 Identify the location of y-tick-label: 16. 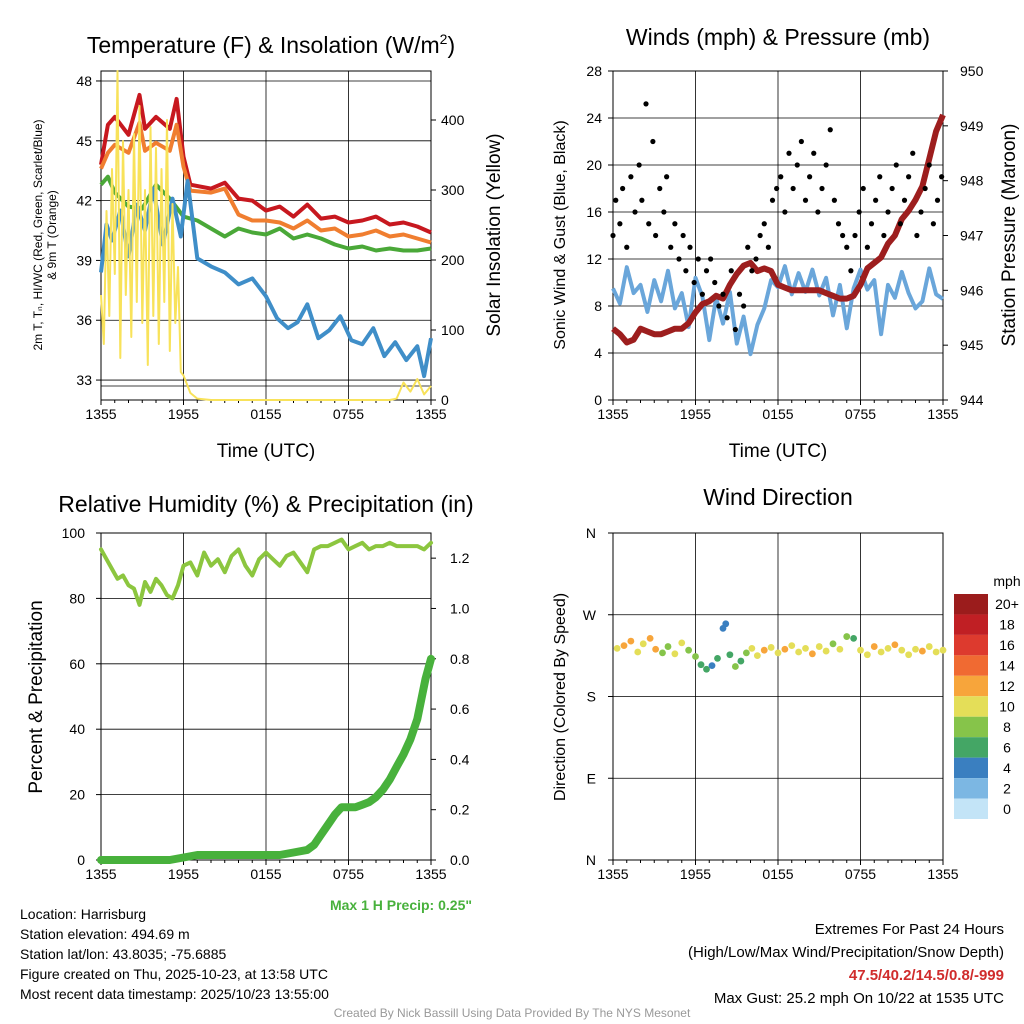
(594, 212).